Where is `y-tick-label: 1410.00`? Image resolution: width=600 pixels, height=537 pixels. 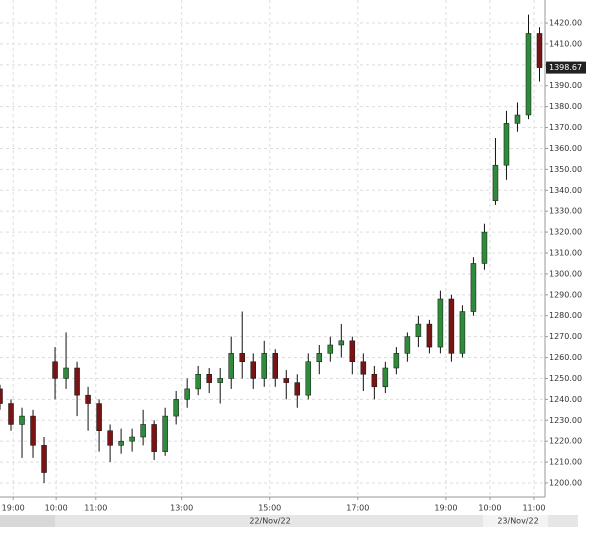
y-tick-label: 1410.00 is located at coordinates (565, 43).